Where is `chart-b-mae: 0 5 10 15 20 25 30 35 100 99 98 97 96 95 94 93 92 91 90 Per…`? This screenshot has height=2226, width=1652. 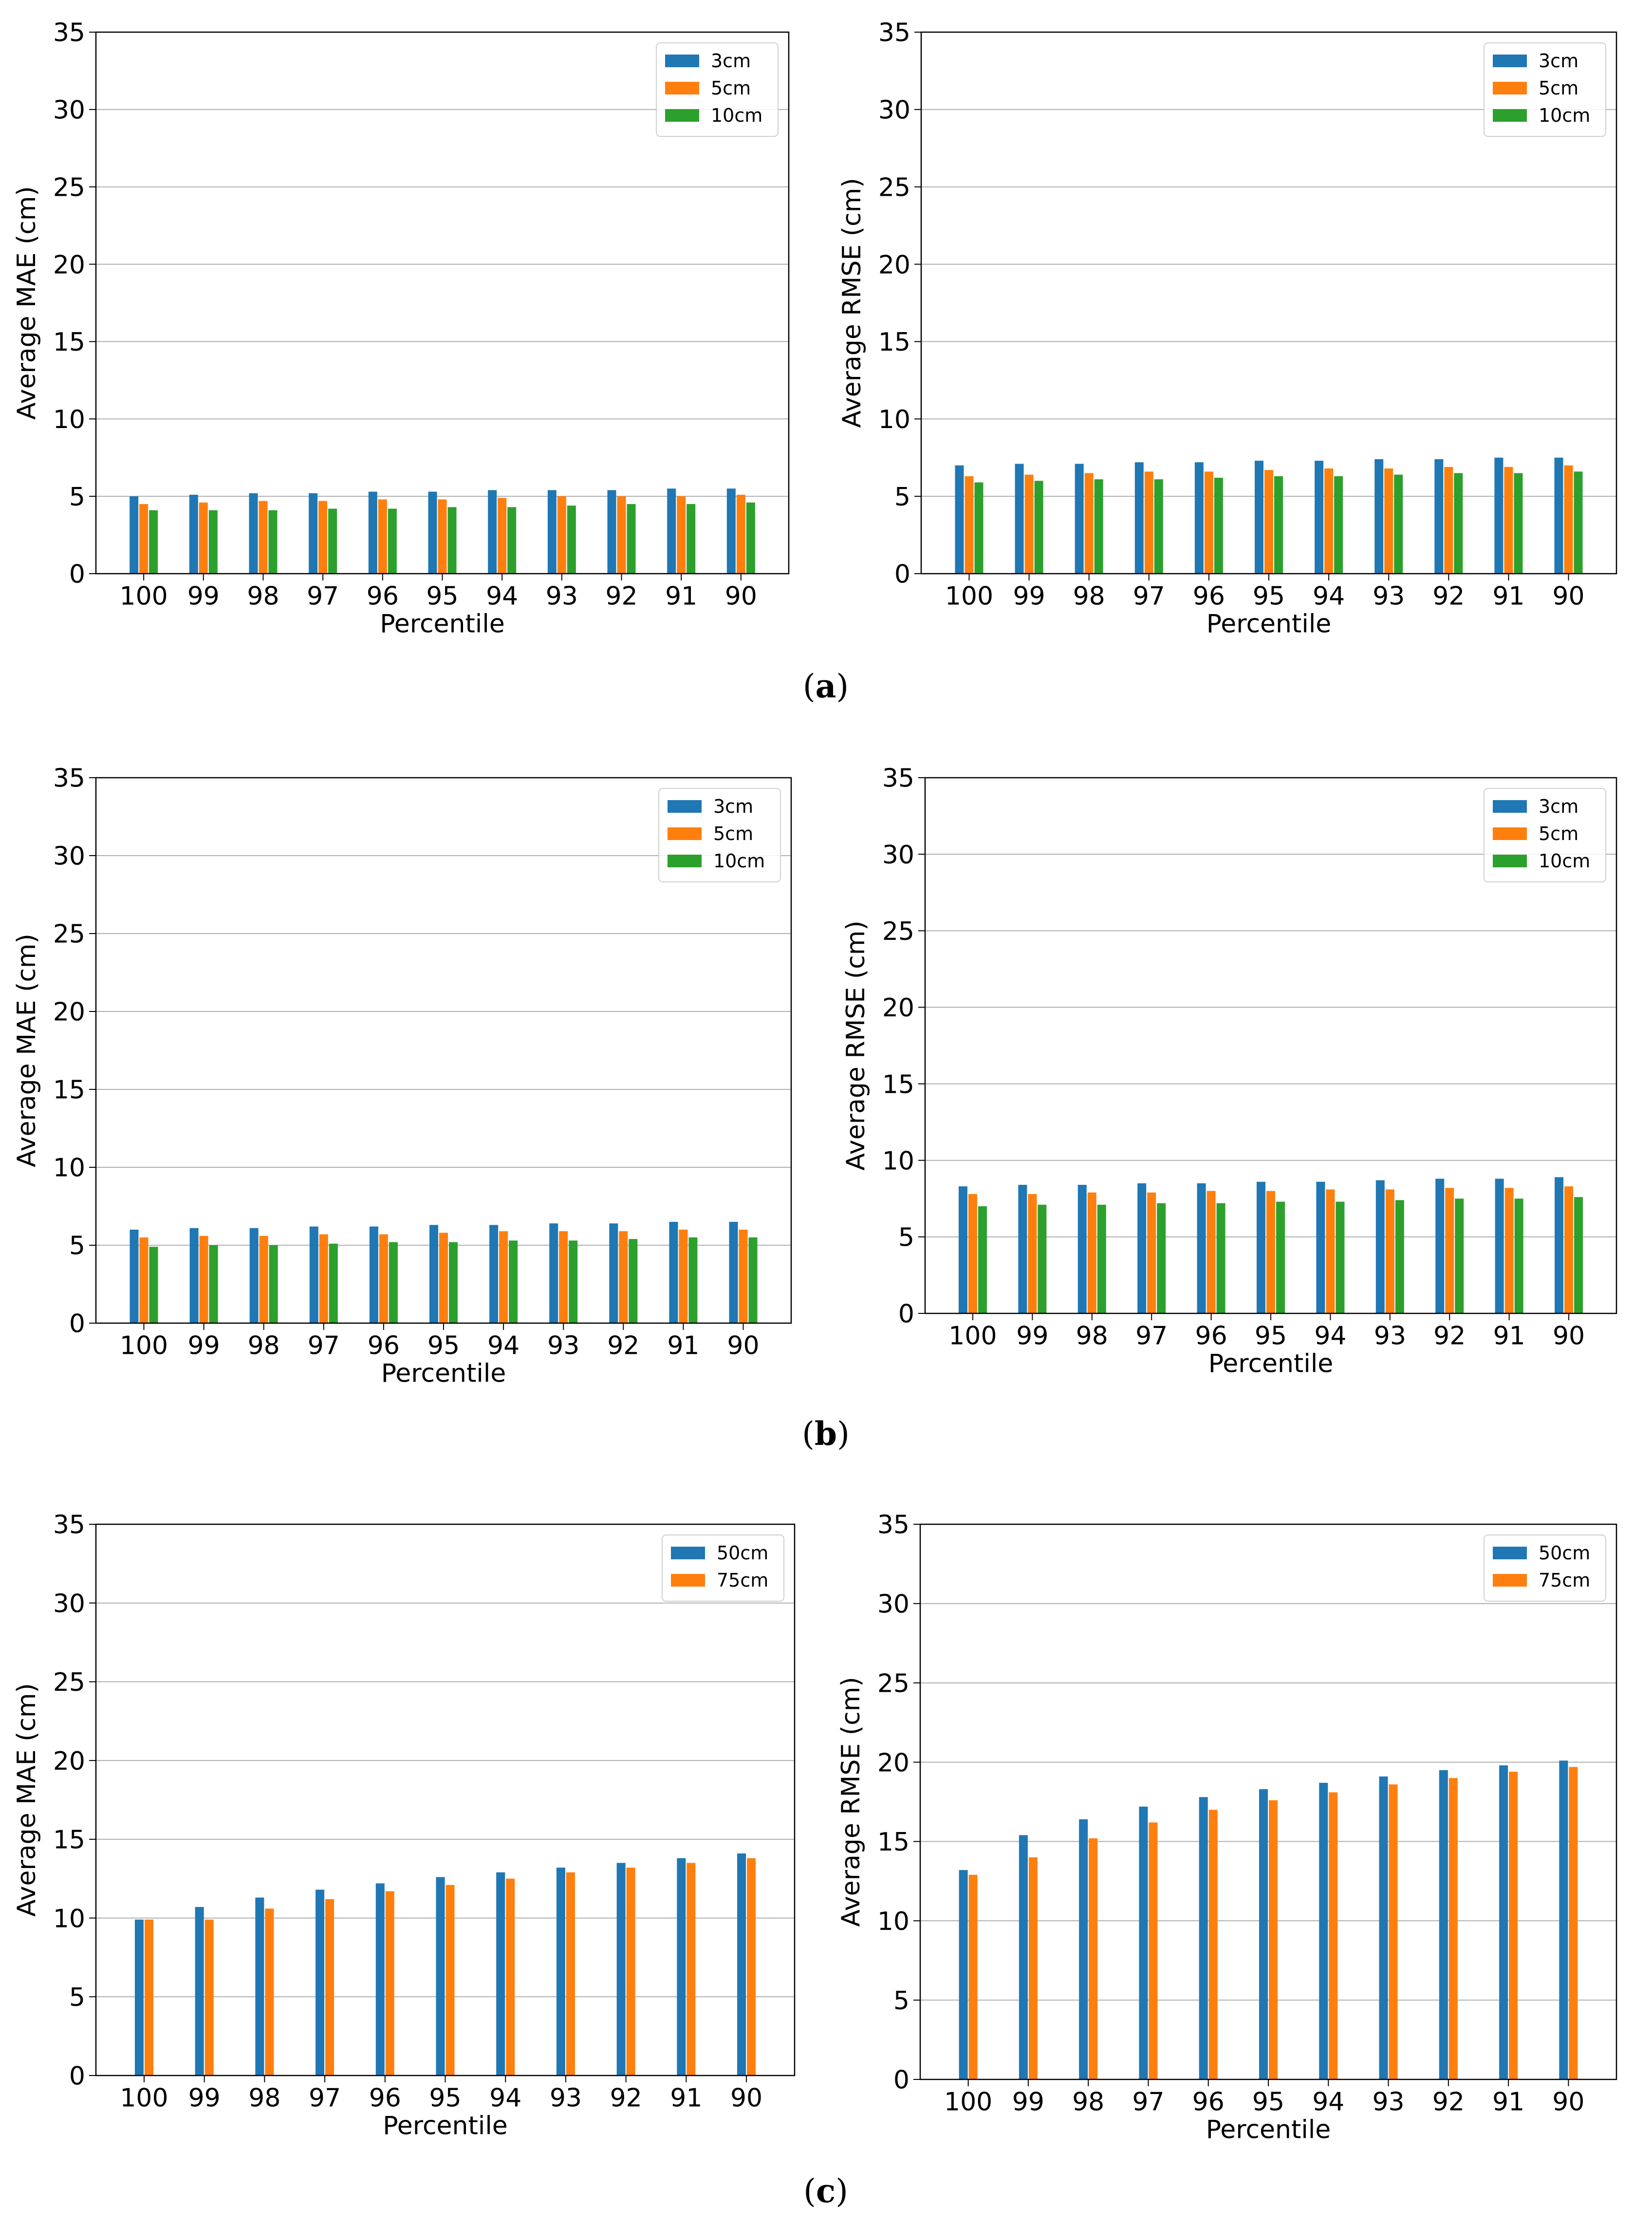 chart-b-mae: 0 5 10 15 20 25 30 35 100 99 98 97 96 95 94 93 92 91 90 Per… is located at coordinates (402, 1076).